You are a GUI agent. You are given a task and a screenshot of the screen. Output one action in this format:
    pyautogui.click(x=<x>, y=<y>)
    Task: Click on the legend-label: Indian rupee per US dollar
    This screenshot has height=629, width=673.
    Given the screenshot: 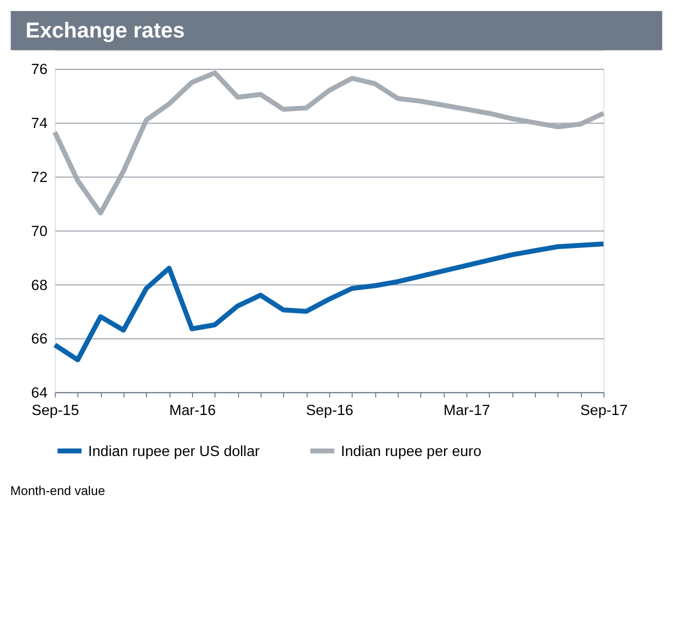 What is the action you would take?
    pyautogui.click(x=174, y=452)
    